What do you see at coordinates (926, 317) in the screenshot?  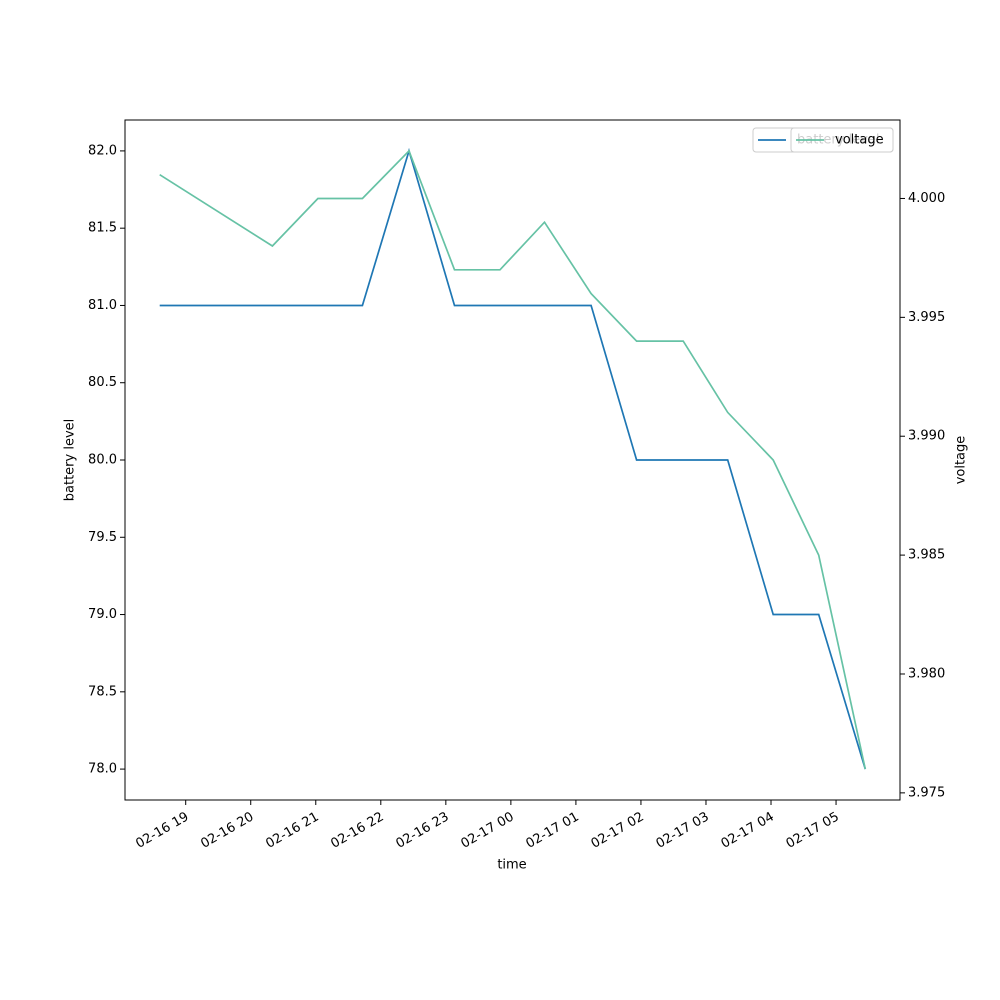 I see `y2-tick-label: 3.995` at bounding box center [926, 317].